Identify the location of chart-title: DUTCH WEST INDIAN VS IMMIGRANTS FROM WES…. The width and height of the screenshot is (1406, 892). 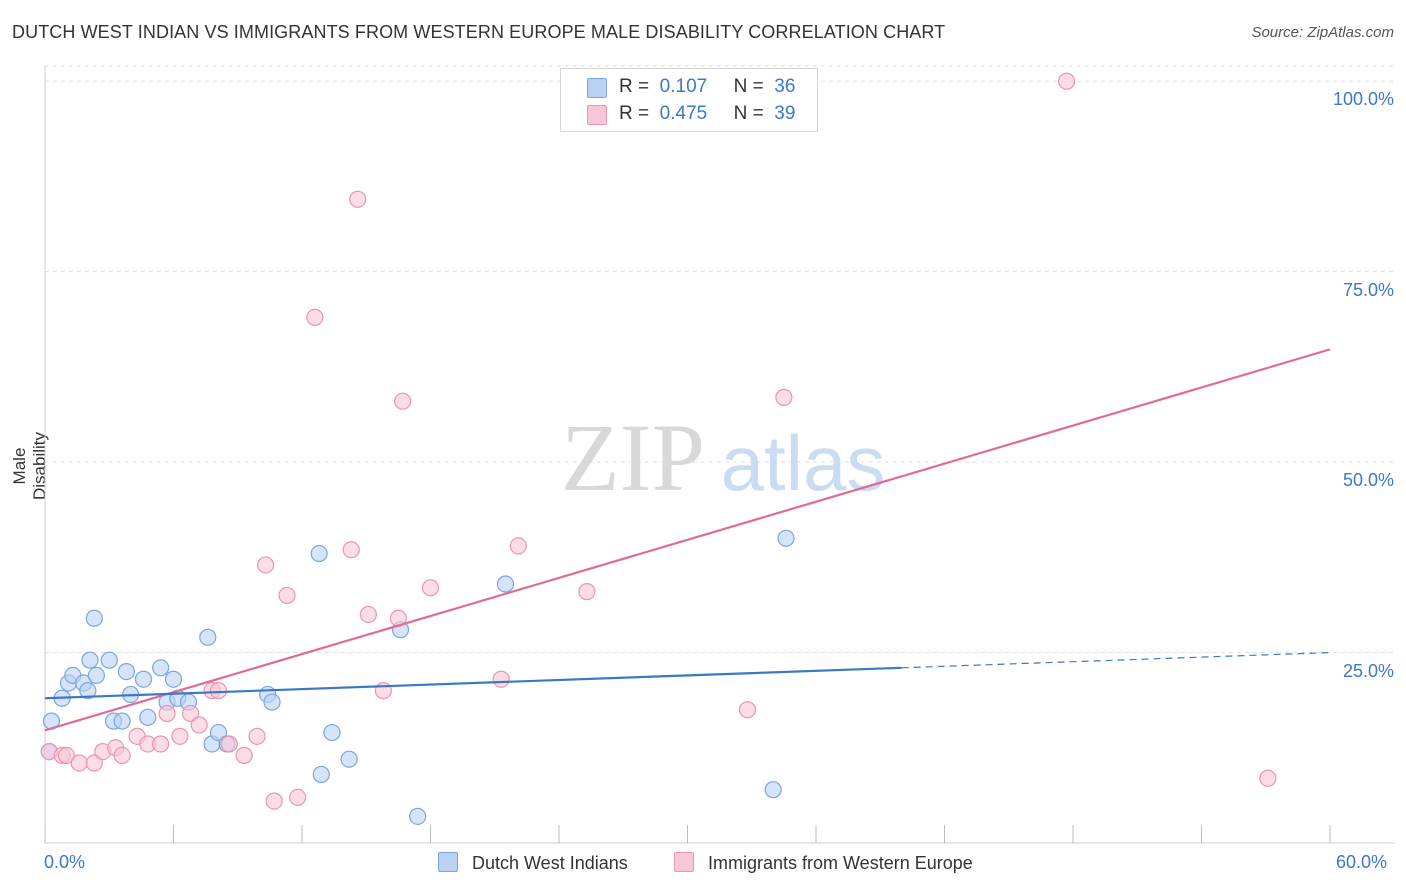
(479, 32).